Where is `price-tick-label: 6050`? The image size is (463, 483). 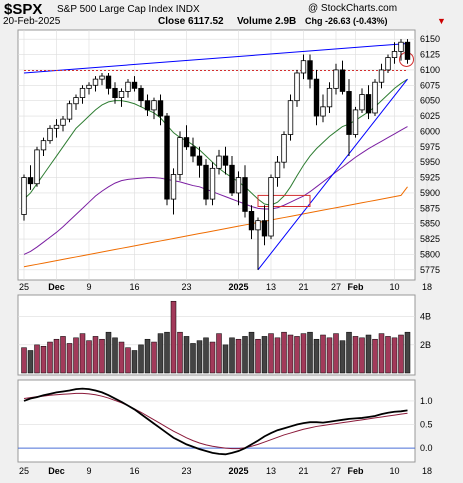 price-tick-label: 6050 is located at coordinates (430, 101).